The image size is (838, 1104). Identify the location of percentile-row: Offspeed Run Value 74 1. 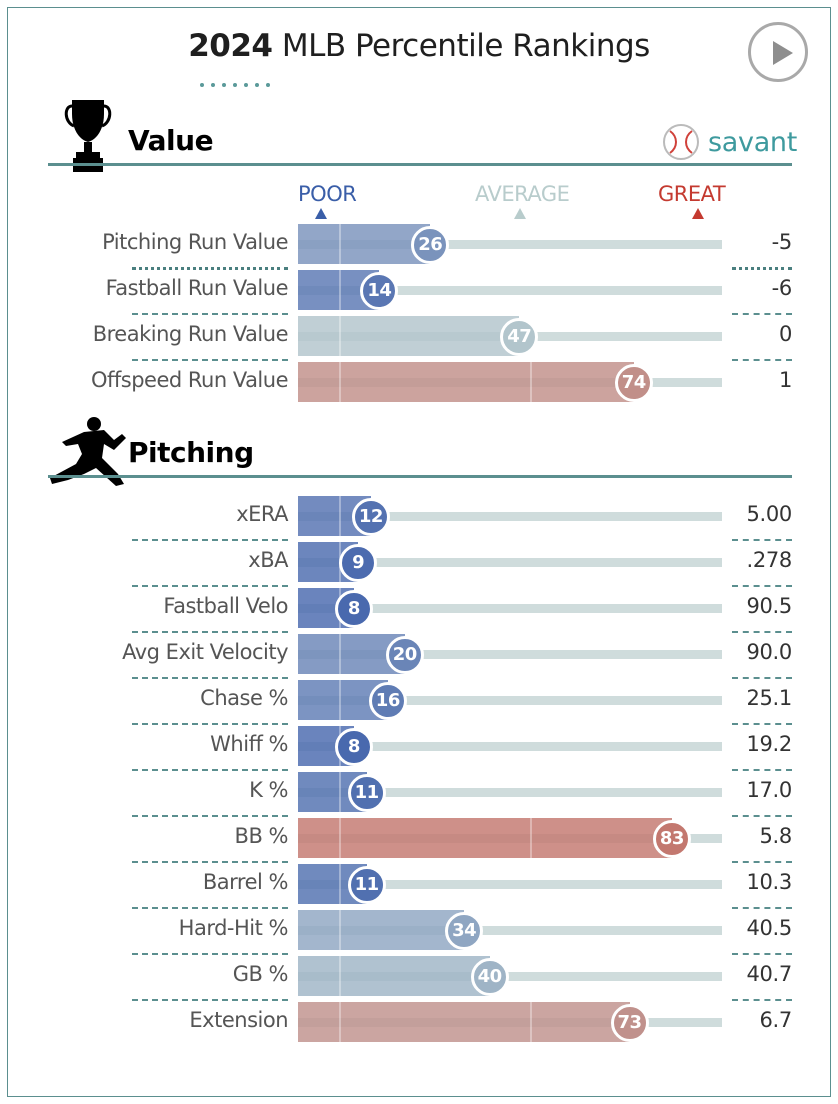
(419, 385).